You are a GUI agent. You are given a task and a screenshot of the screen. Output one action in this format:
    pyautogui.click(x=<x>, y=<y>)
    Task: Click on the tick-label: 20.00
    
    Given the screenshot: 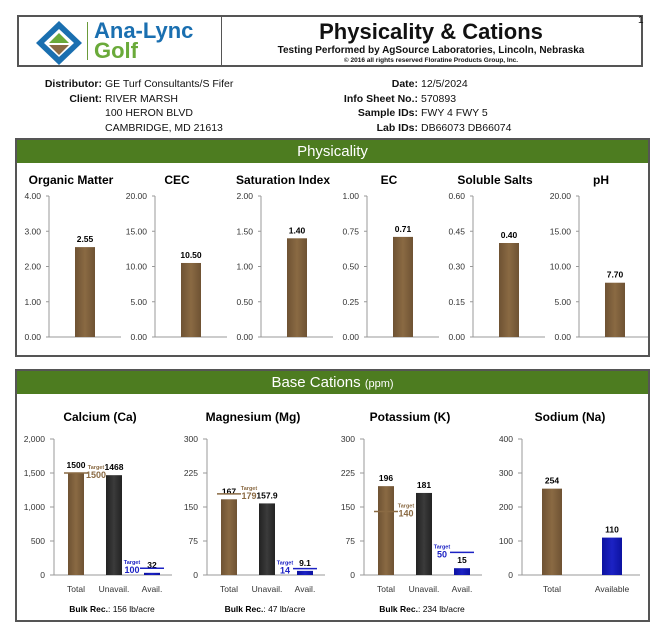 What is the action you would take?
    pyautogui.click(x=137, y=196)
    